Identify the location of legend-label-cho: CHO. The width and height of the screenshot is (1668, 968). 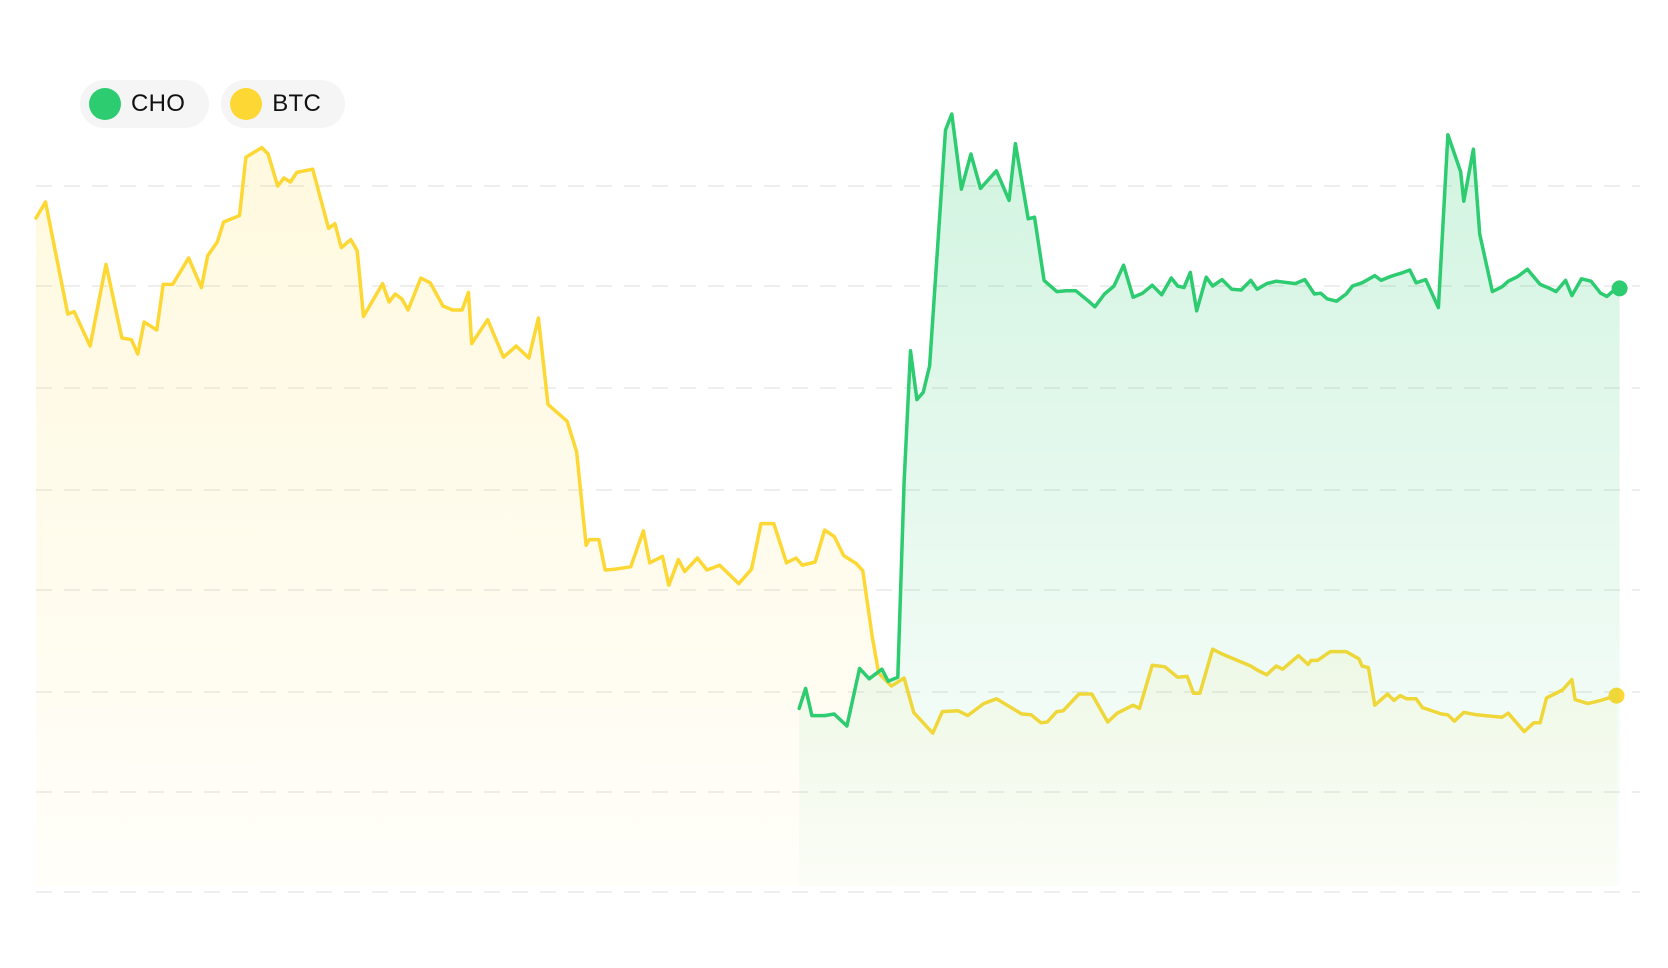
(158, 103).